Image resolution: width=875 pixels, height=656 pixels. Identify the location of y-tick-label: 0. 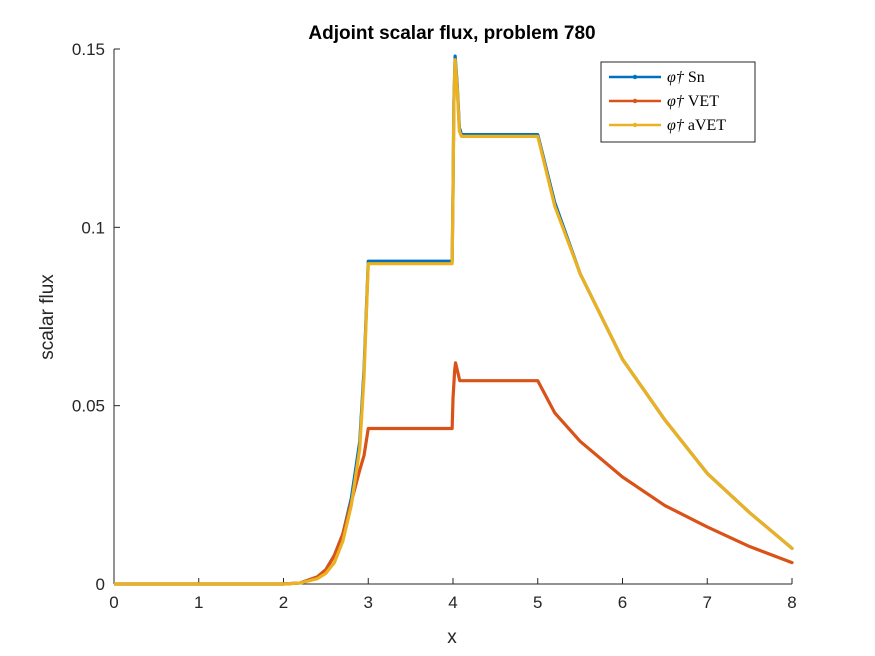
(100, 584).